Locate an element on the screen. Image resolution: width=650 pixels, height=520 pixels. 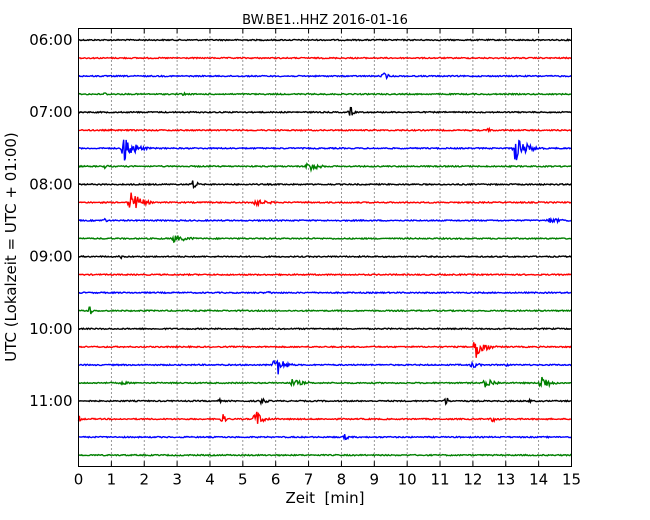
x-tick-label: 11 is located at coordinates (439, 480).